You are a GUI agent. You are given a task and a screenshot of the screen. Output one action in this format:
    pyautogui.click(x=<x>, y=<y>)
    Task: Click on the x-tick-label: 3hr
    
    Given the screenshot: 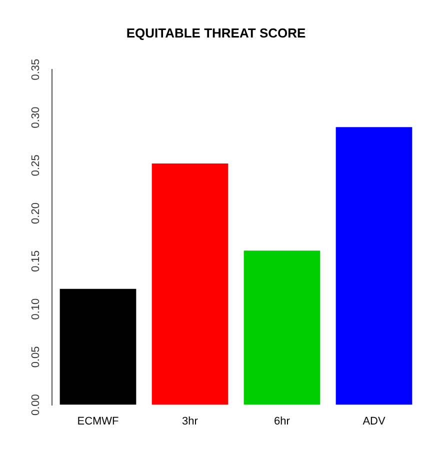 What is the action you would take?
    pyautogui.click(x=190, y=421)
    